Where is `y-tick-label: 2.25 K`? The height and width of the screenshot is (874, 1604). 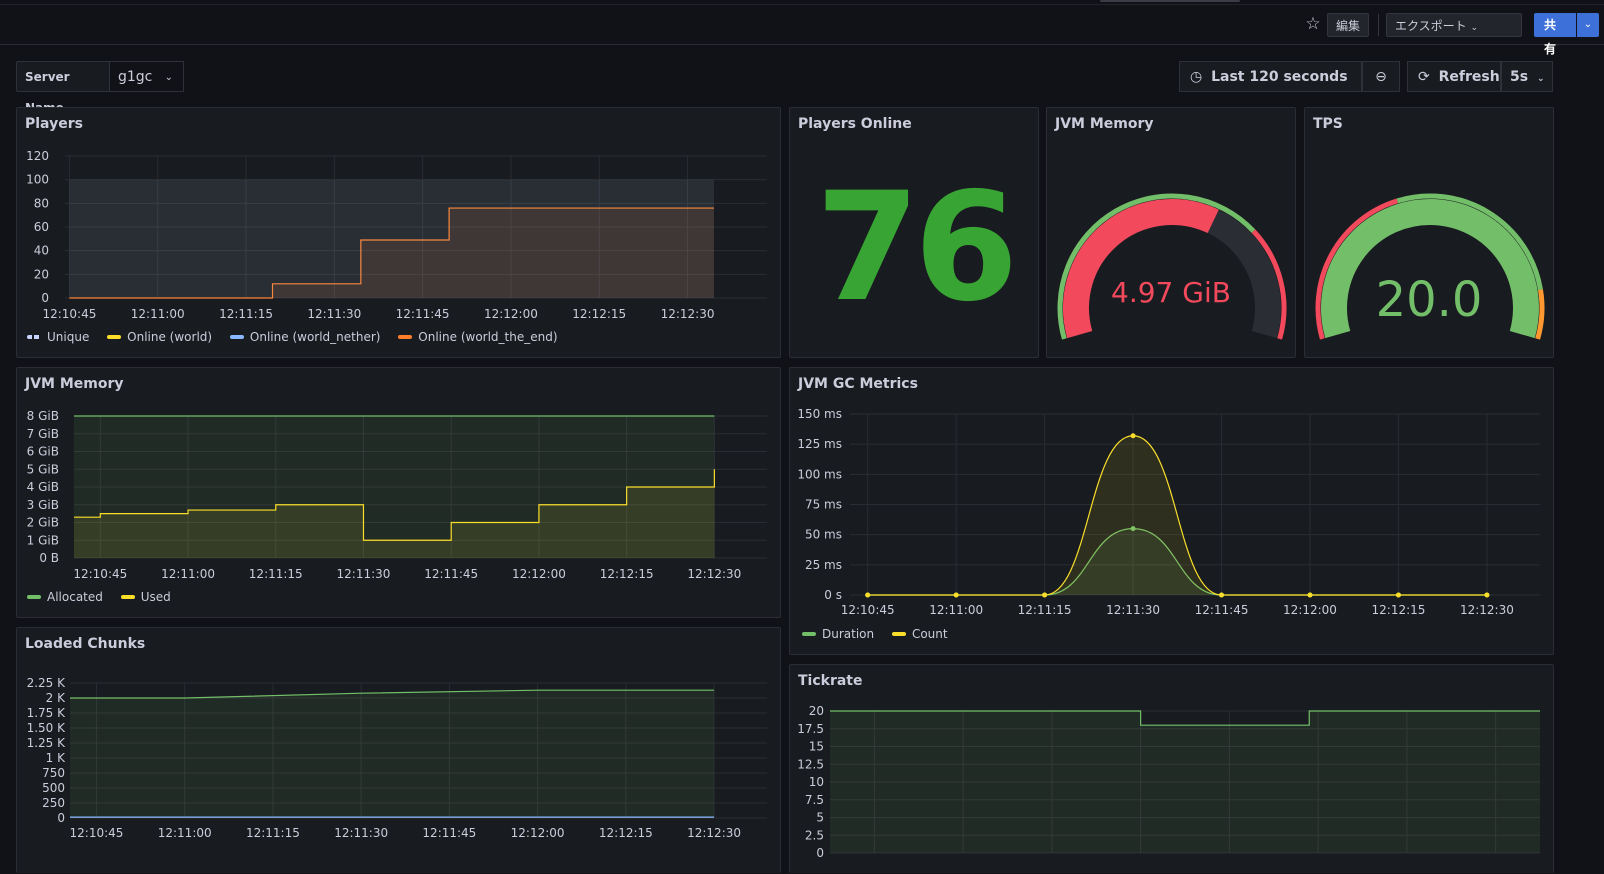 y-tick-label: 2.25 K is located at coordinates (47, 683).